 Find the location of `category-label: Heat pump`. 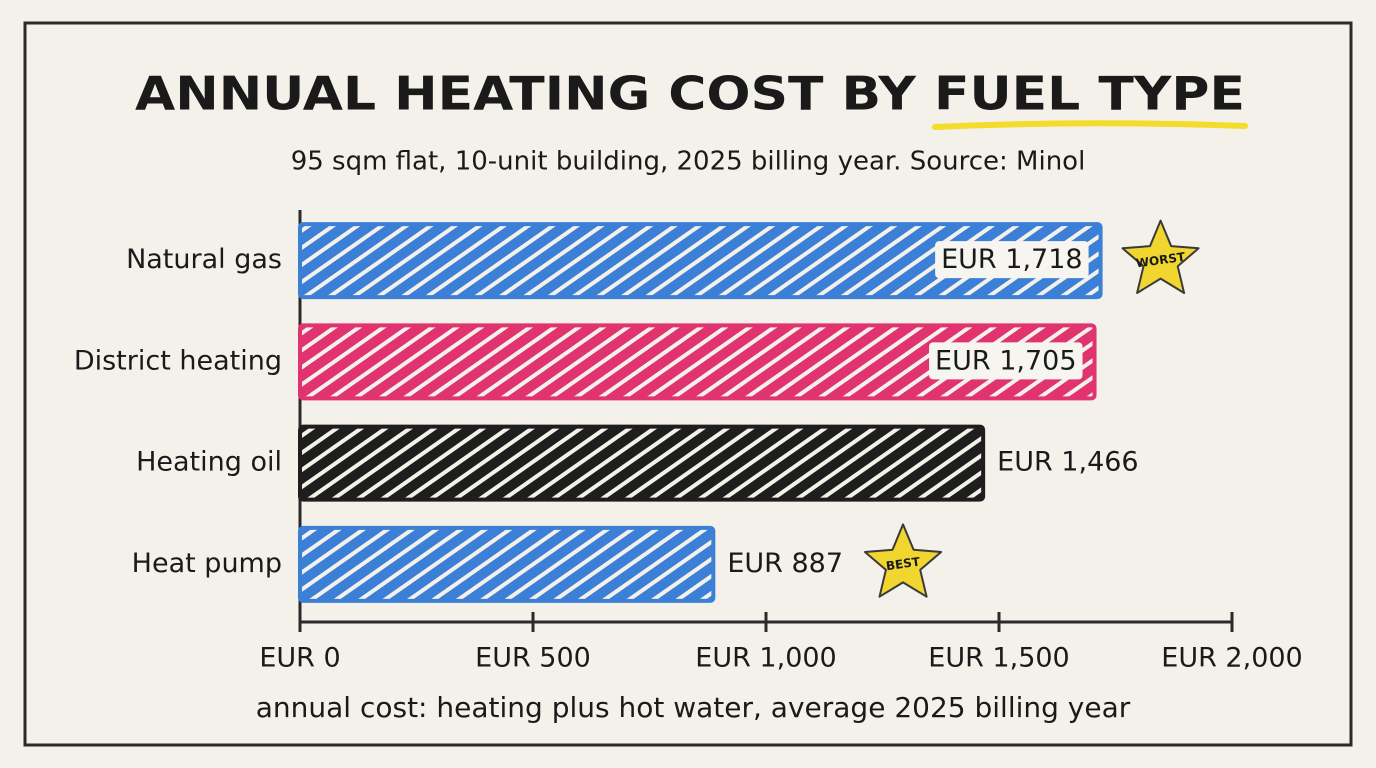

category-label: Heat pump is located at coordinates (207, 563).